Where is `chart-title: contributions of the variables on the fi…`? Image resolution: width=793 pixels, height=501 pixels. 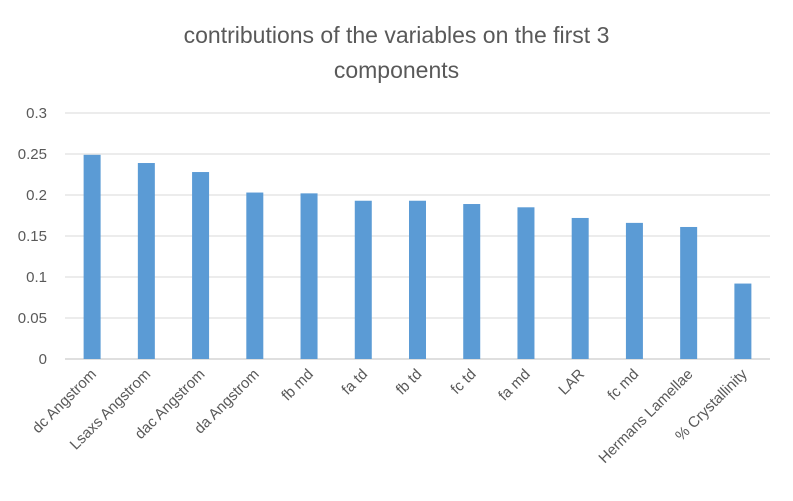 chart-title: contributions of the variables on the fi… is located at coordinates (396, 52).